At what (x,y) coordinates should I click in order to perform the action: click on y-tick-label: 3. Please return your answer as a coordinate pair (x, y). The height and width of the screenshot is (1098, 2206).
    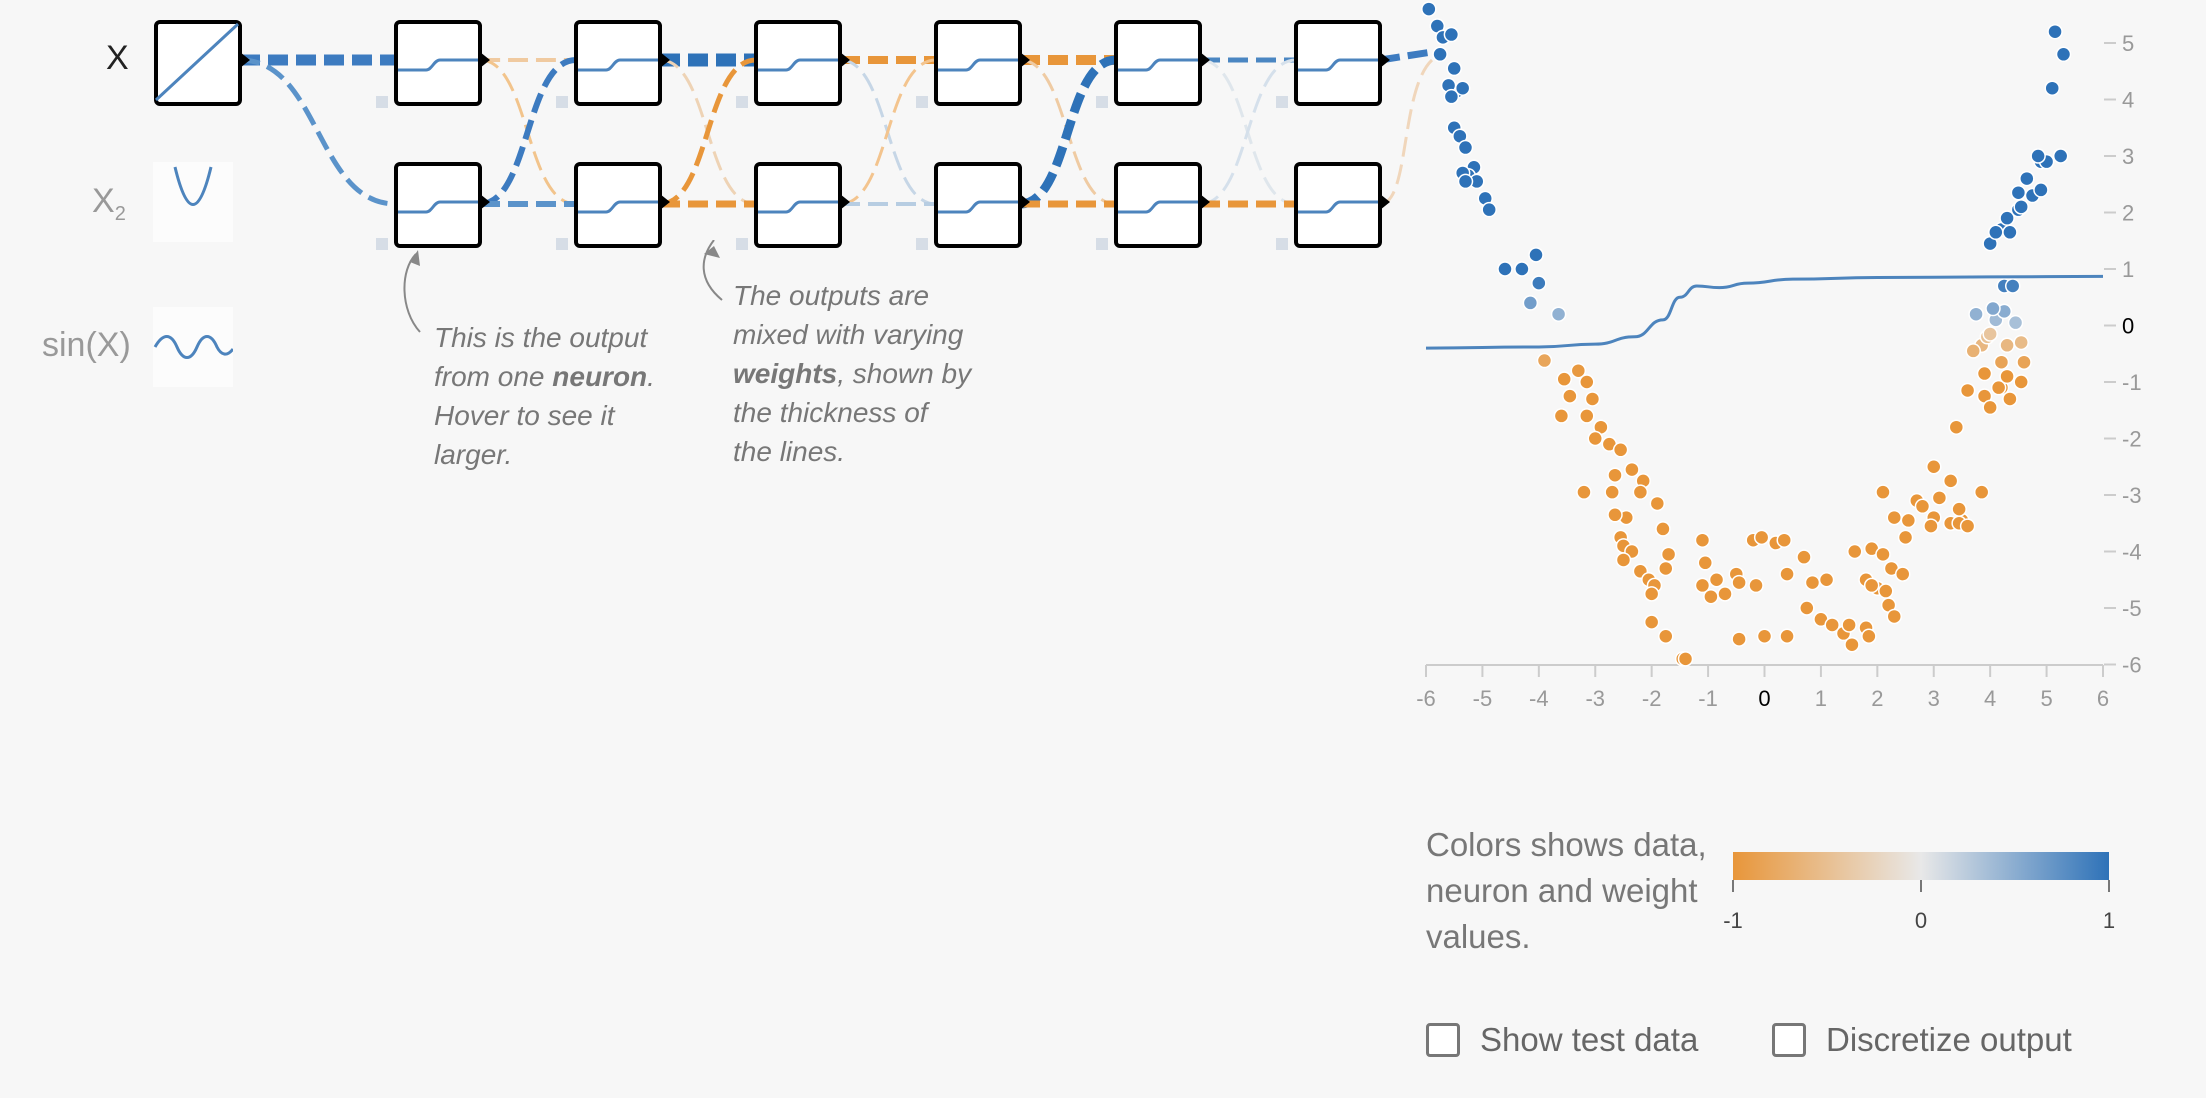
    Looking at the image, I should click on (2128, 156).